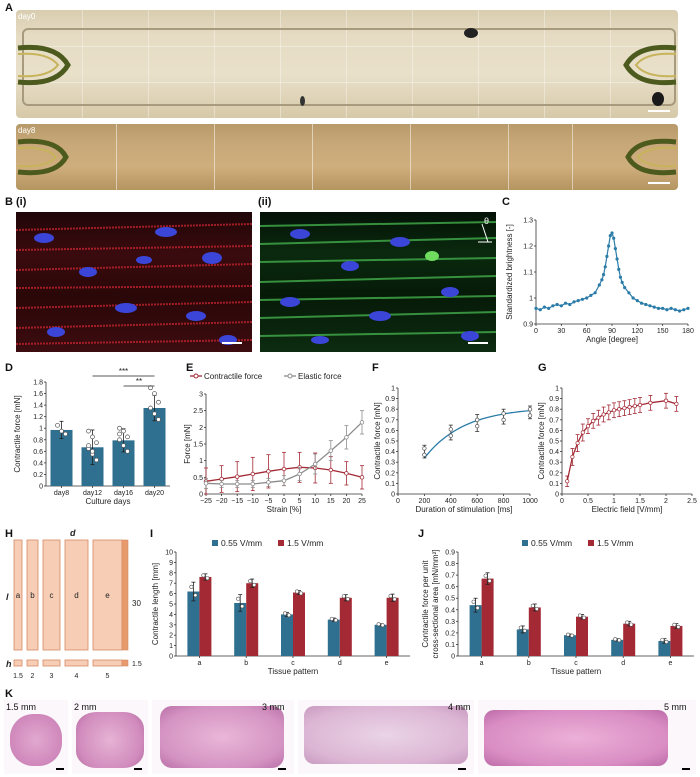  What do you see at coordinates (390, 410) in the screenshot?
I see `y-tick-label: 0.8` at bounding box center [390, 410].